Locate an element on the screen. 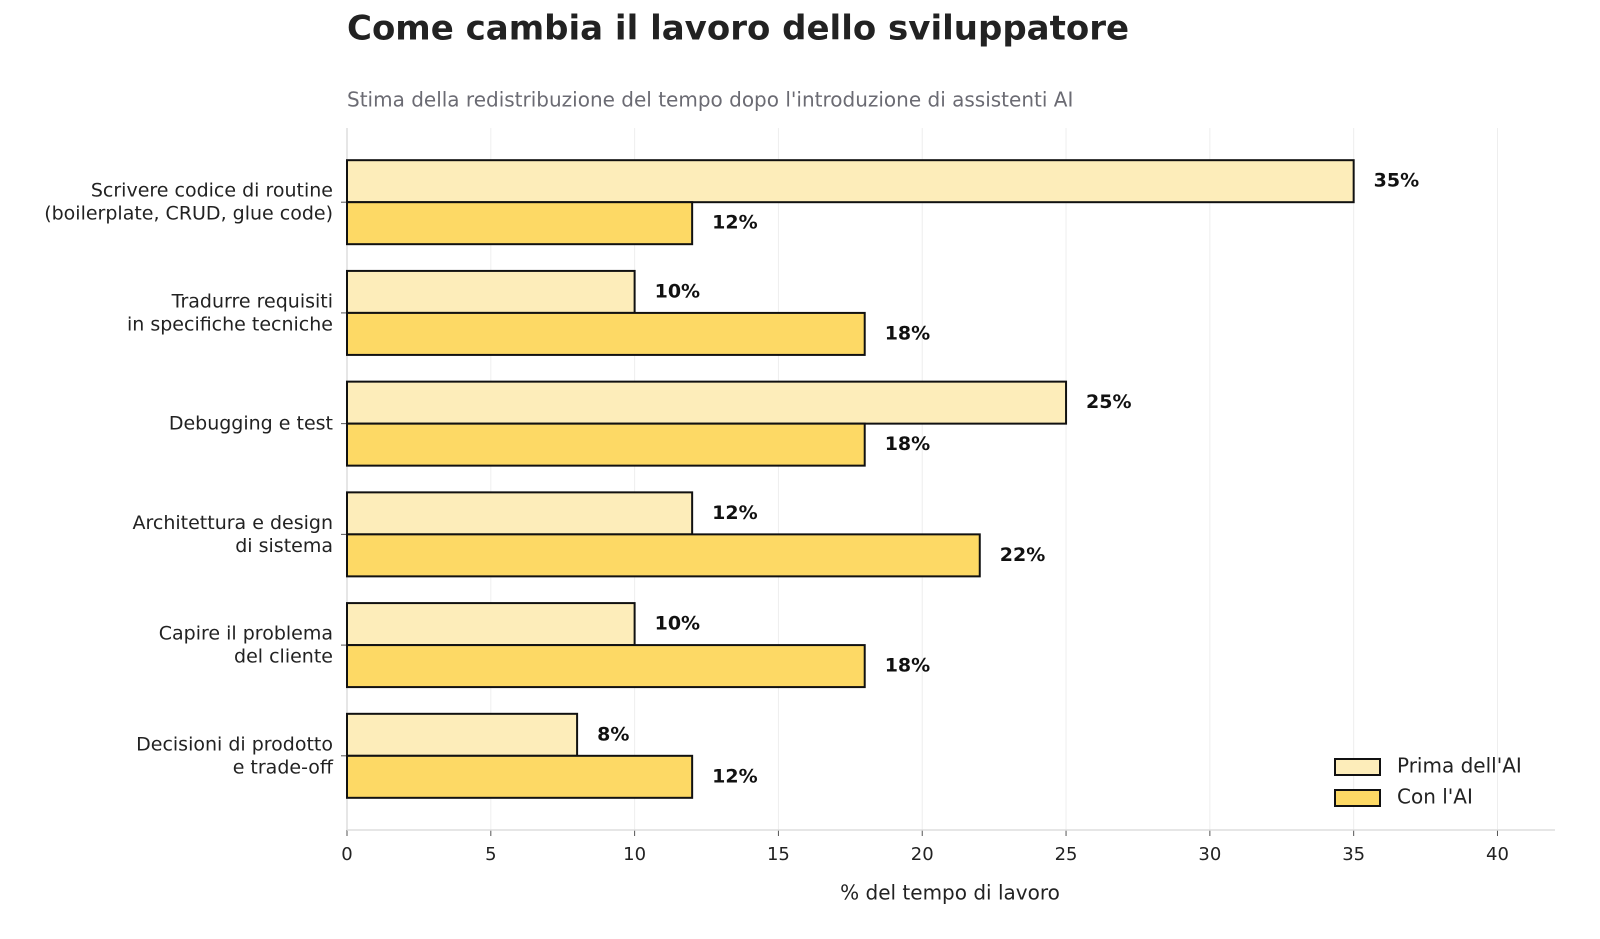 The width and height of the screenshot is (1600, 939). y-tick-label: Decisioni di prodotto e trade-off is located at coordinates (235, 755).